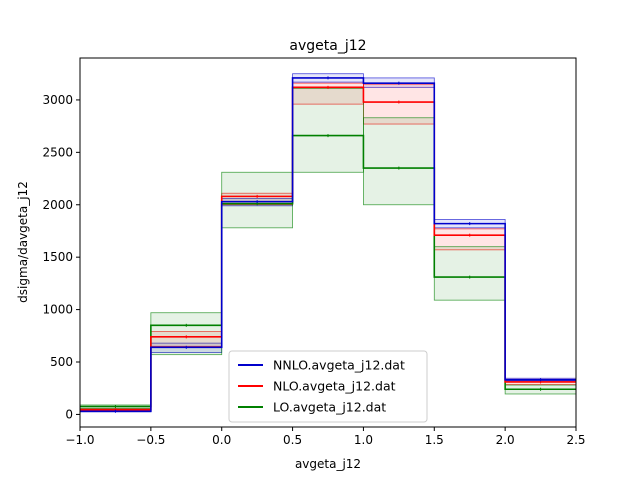  What do you see at coordinates (505, 440) in the screenshot?
I see `x-tick-label: 2.0` at bounding box center [505, 440].